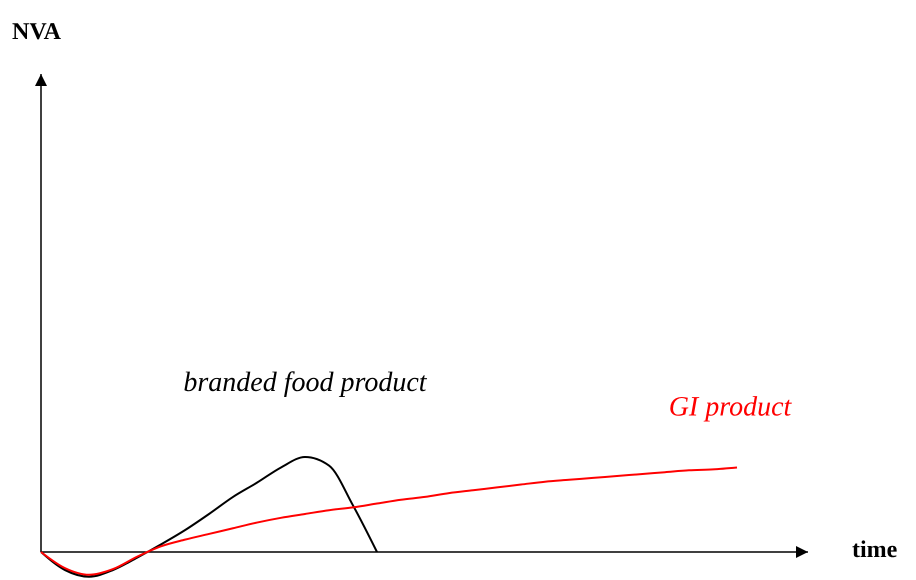  I want to click on series-label: GI product, so click(730, 406).